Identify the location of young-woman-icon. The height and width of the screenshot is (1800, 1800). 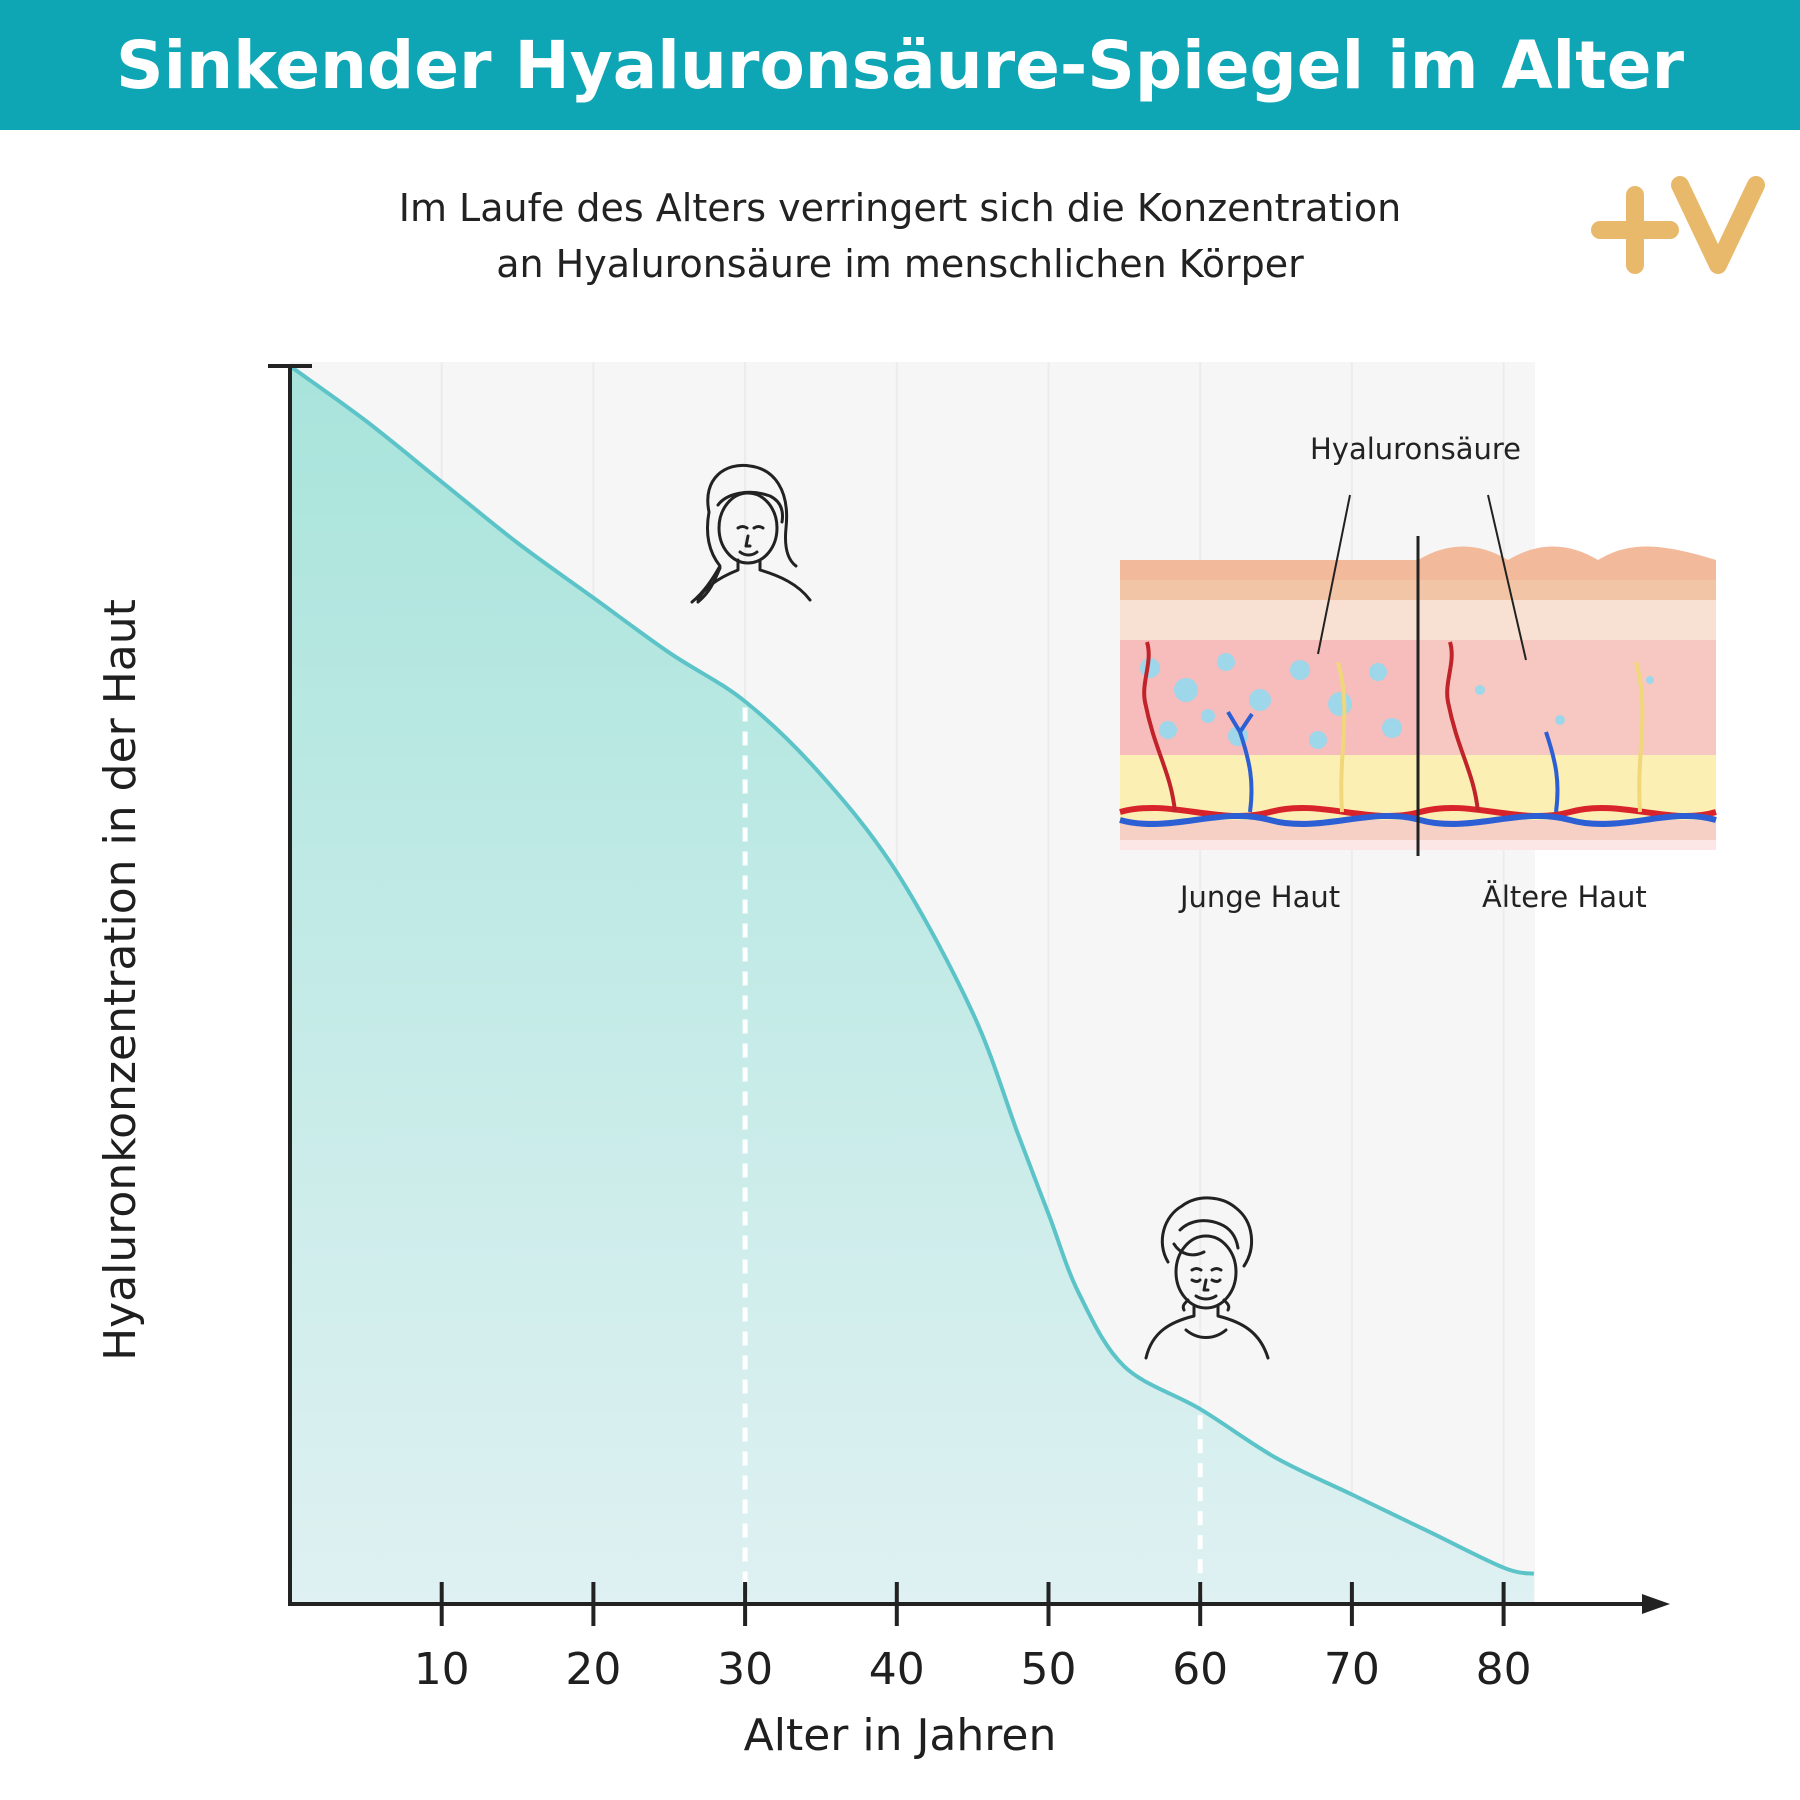
(751, 533).